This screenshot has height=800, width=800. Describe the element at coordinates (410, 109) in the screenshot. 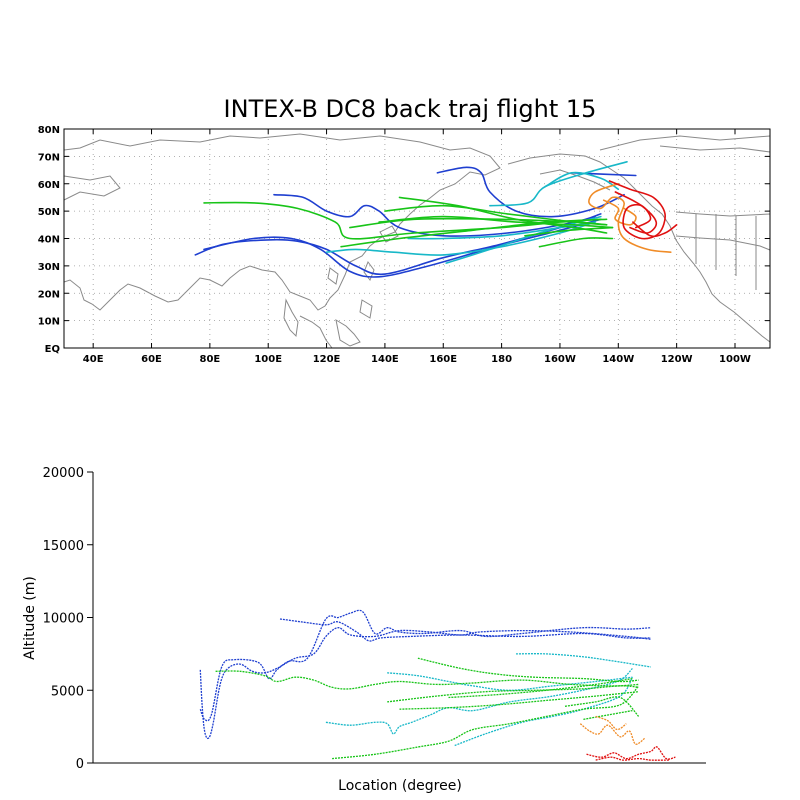

I see `chart-title: INTEX-B DC8 back traj flight 15` at that location.